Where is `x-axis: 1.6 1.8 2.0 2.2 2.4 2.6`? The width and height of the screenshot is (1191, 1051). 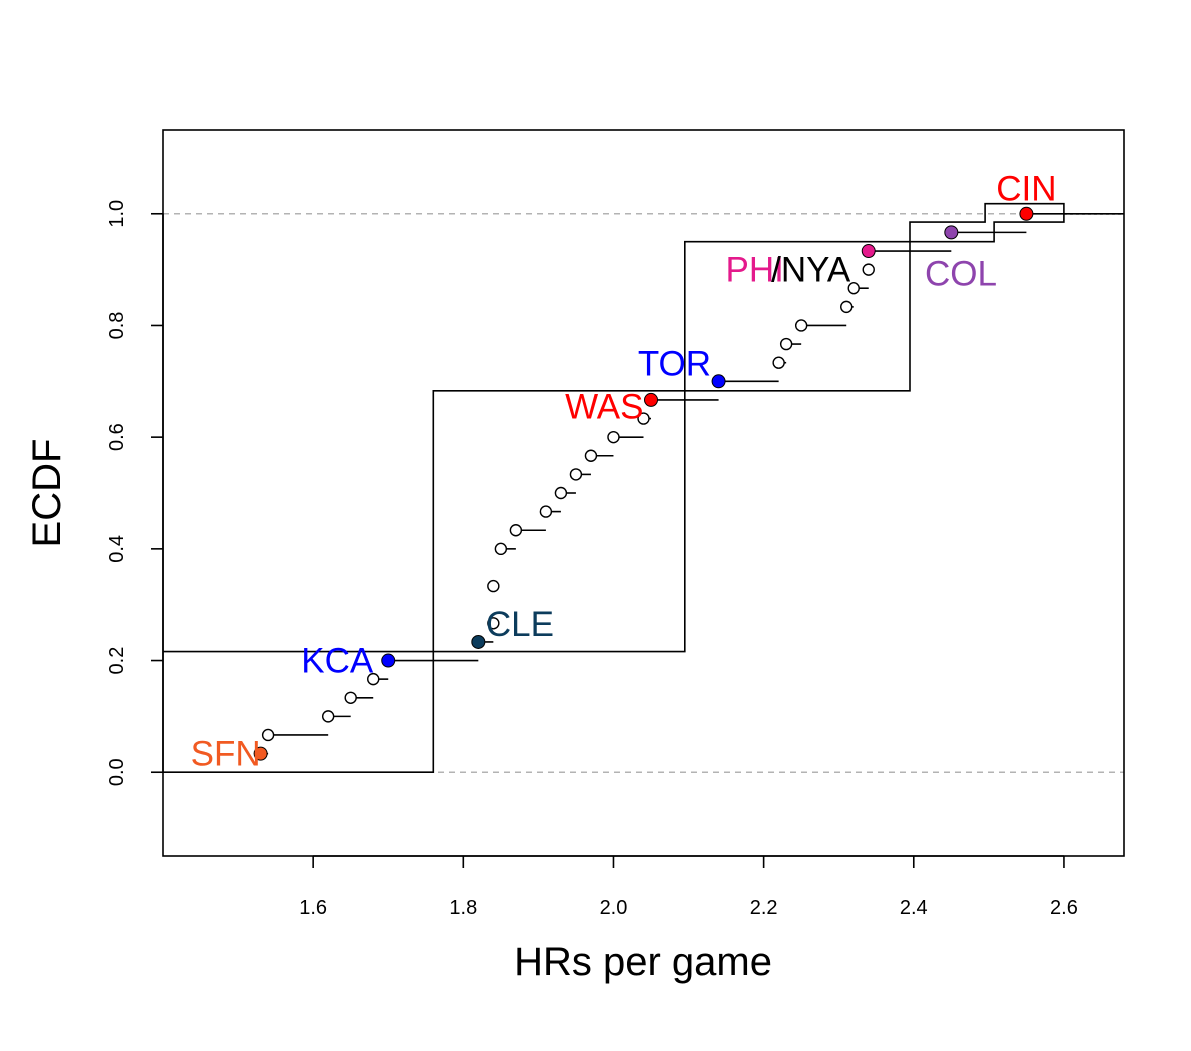
x-axis: 1.6 1.8 2.0 2.2 2.4 2.6 is located at coordinates (688, 887).